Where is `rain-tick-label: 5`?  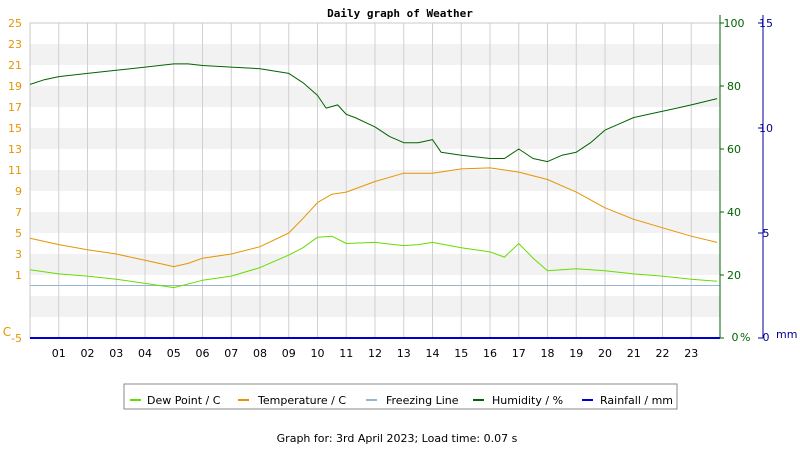
rain-tick-label: 5 is located at coordinates (766, 233).